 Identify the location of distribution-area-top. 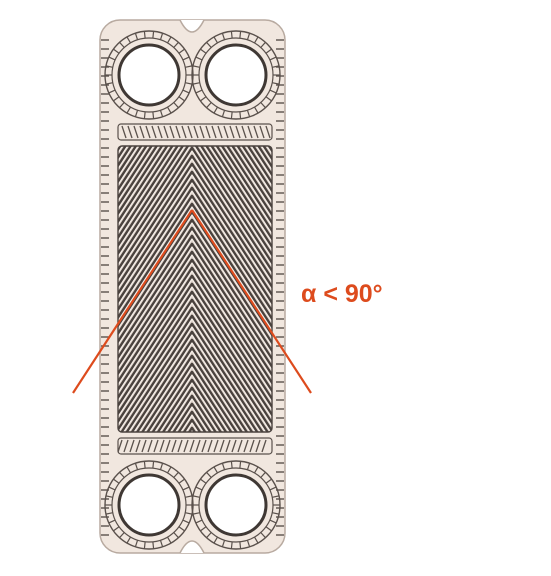
(195, 132).